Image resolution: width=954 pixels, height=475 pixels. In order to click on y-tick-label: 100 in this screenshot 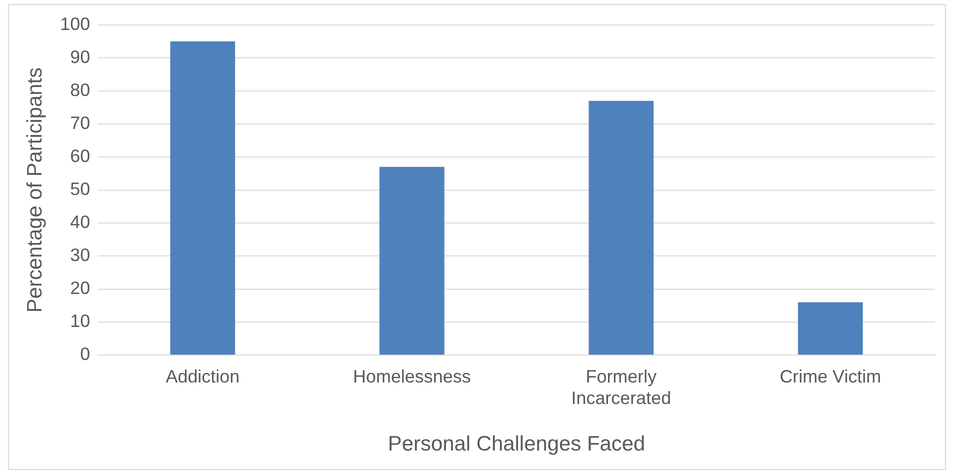, I will do `click(75, 24)`.